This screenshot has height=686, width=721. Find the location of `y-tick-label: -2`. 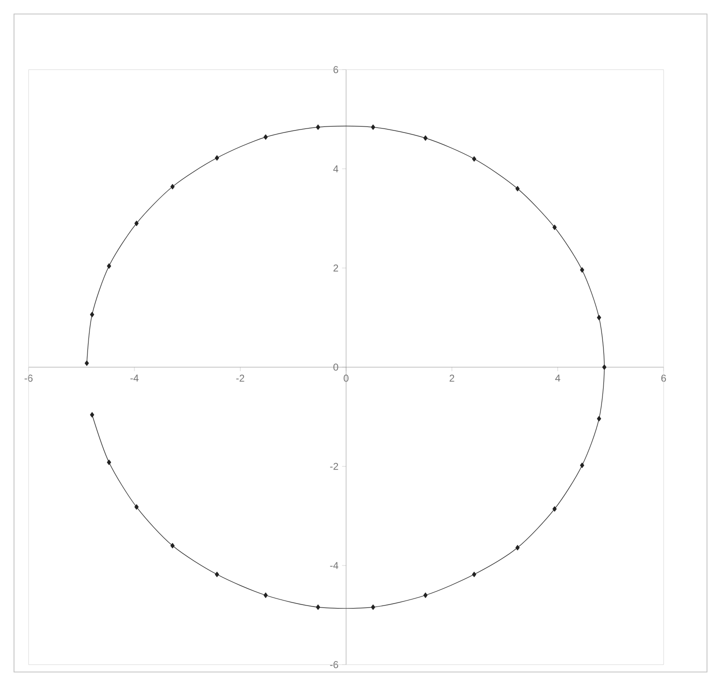

y-tick-label: -2 is located at coordinates (334, 466).